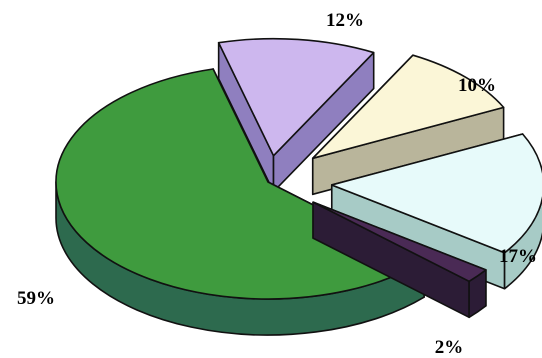 Image resolution: width=542 pixels, height=358 pixels. Describe the element at coordinates (408, 125) in the screenshot. I see `slice-10pct` at that location.